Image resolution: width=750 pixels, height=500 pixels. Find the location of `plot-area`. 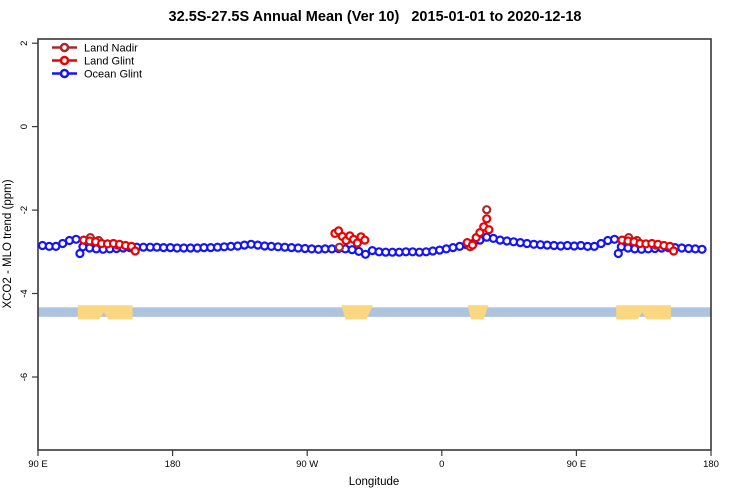

plot-area is located at coordinates (372, 232).